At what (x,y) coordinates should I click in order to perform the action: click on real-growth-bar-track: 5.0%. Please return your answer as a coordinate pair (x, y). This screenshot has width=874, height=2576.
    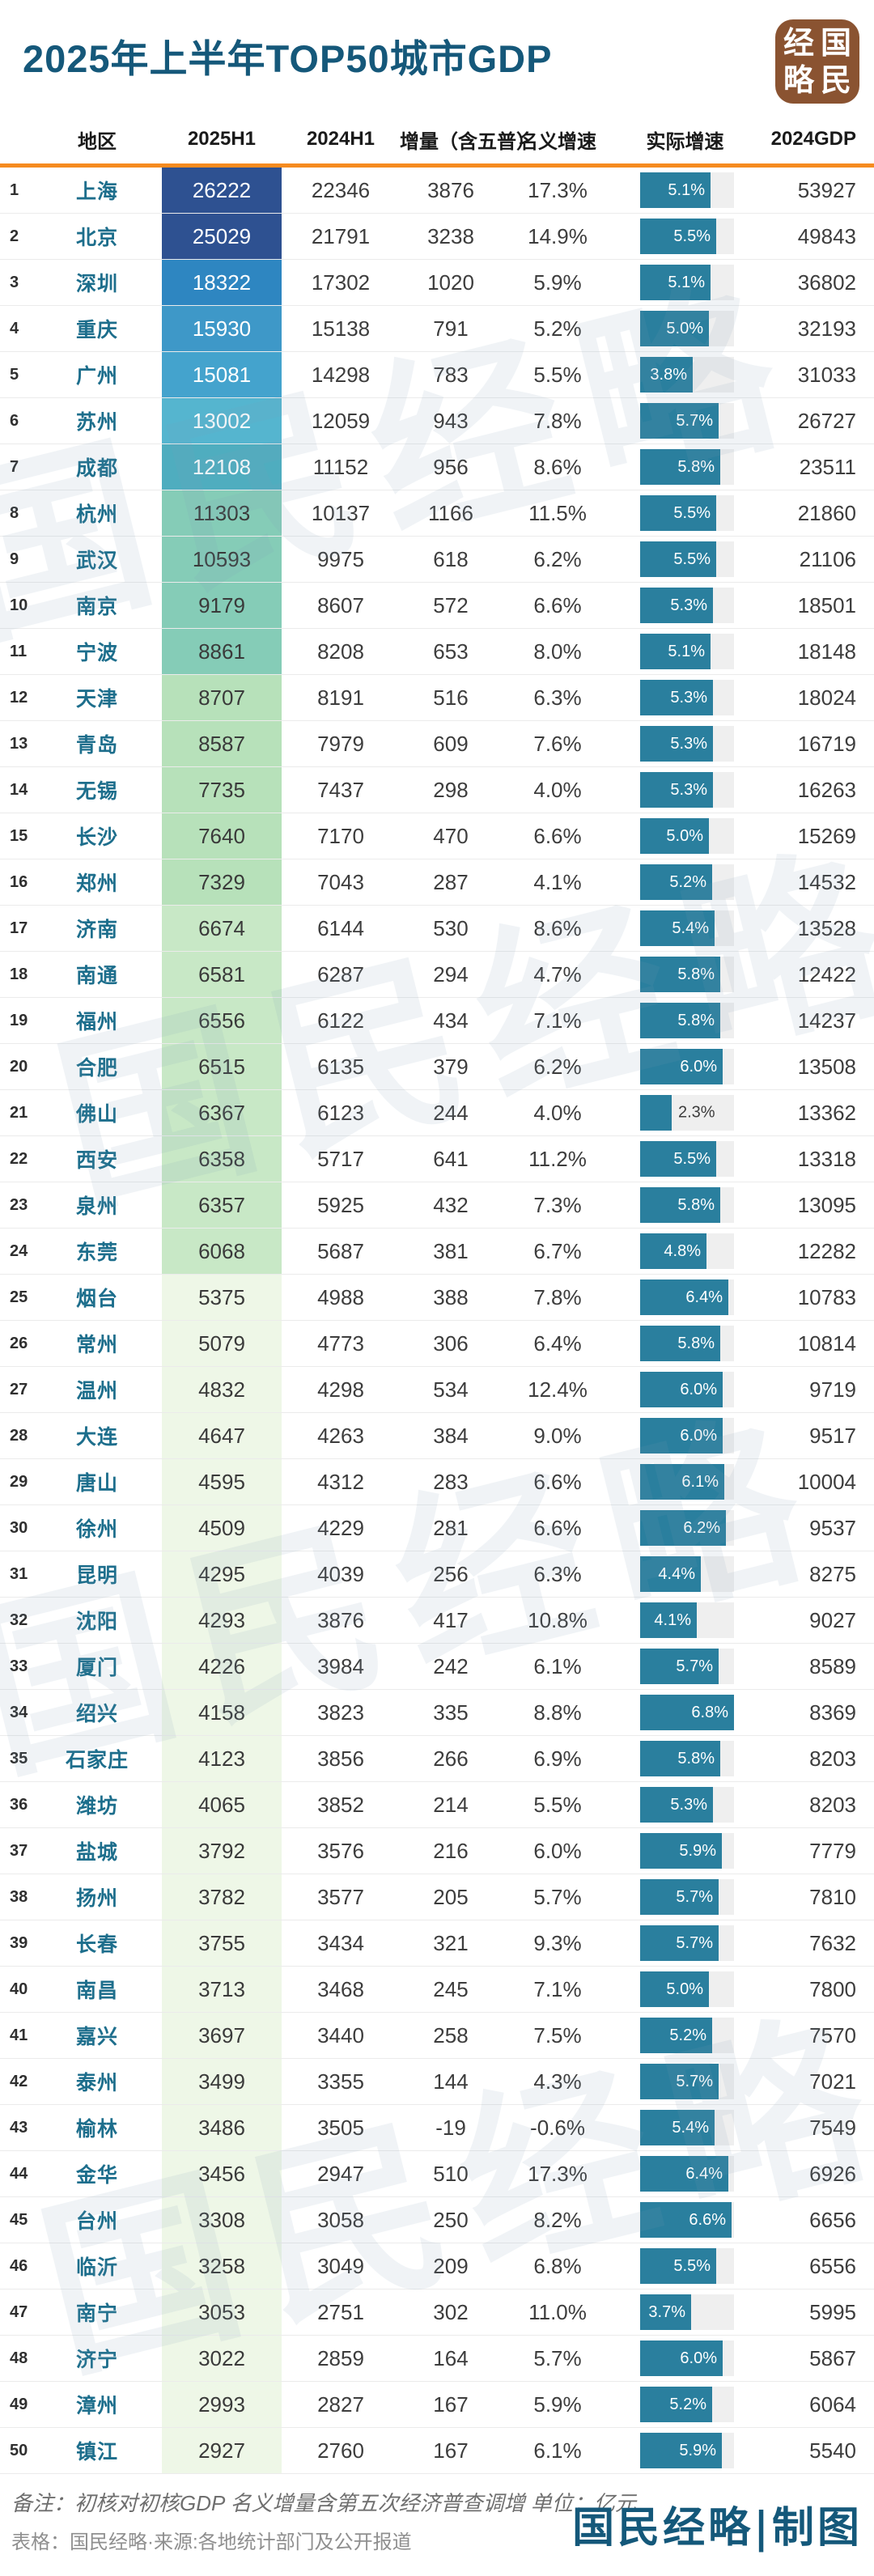
    Looking at the image, I should click on (687, 1989).